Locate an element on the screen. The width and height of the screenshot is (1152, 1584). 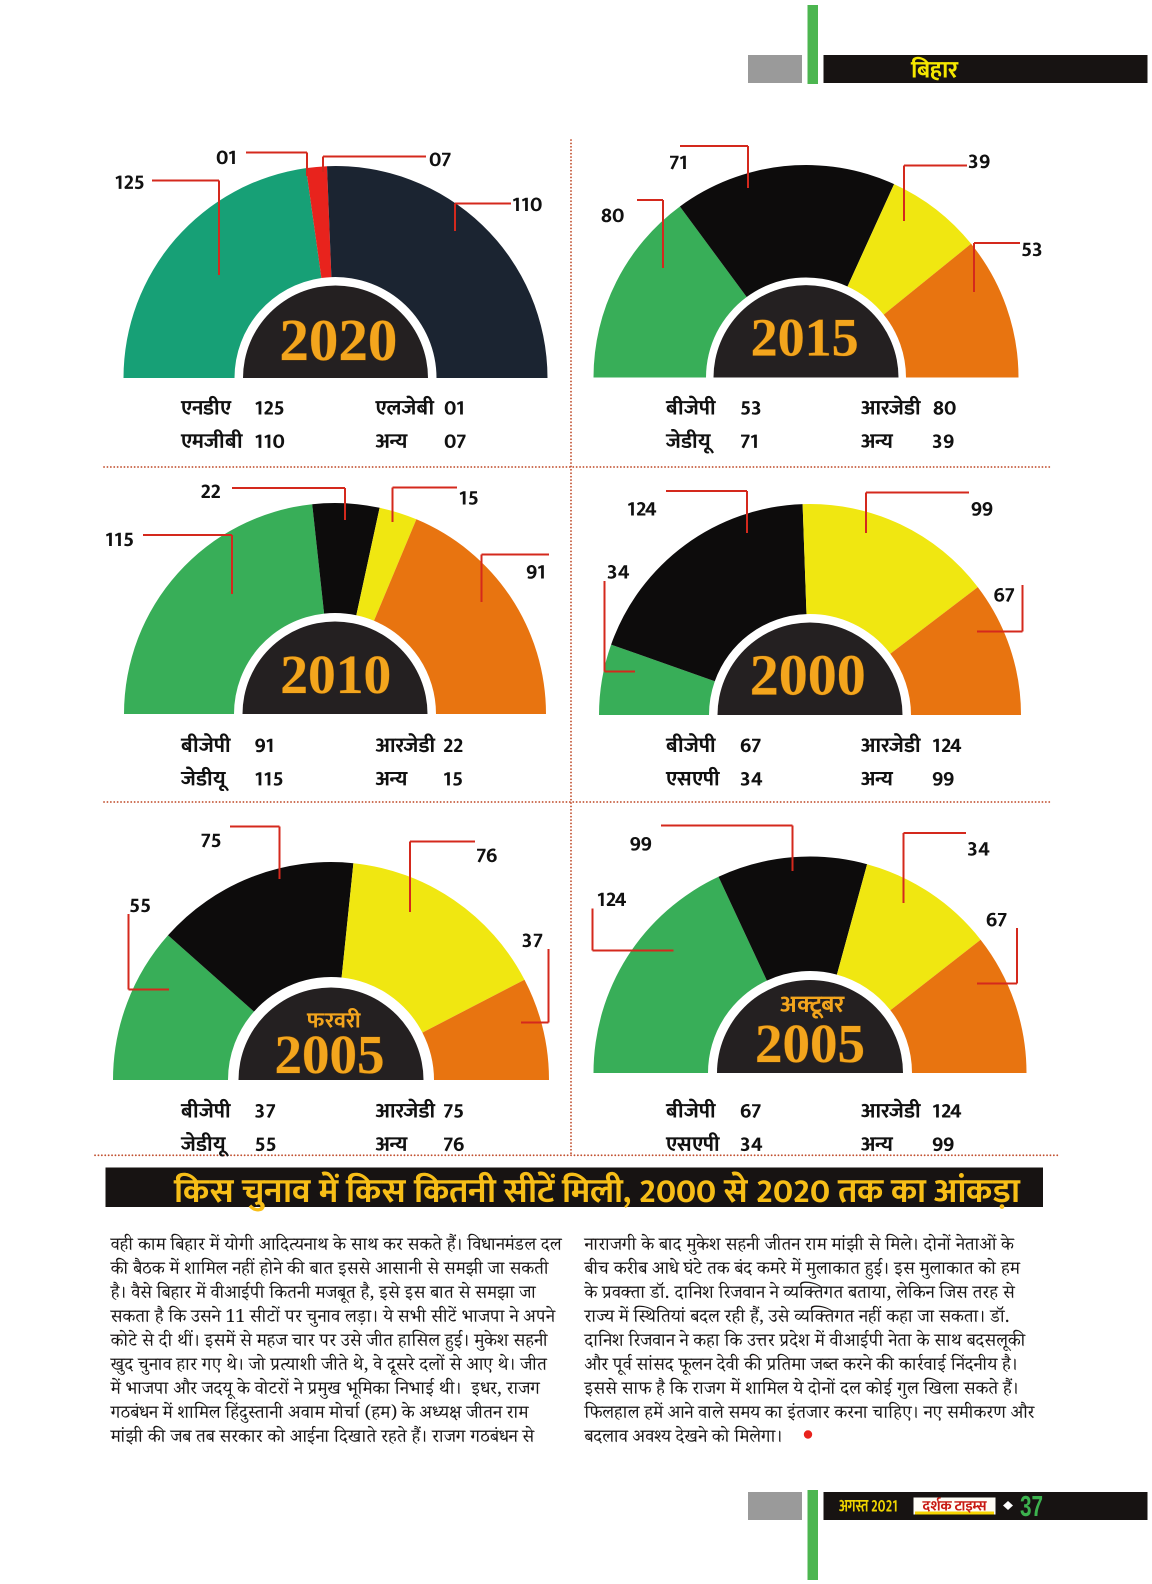
svg-text: 2000 is located at coordinates (808, 675).